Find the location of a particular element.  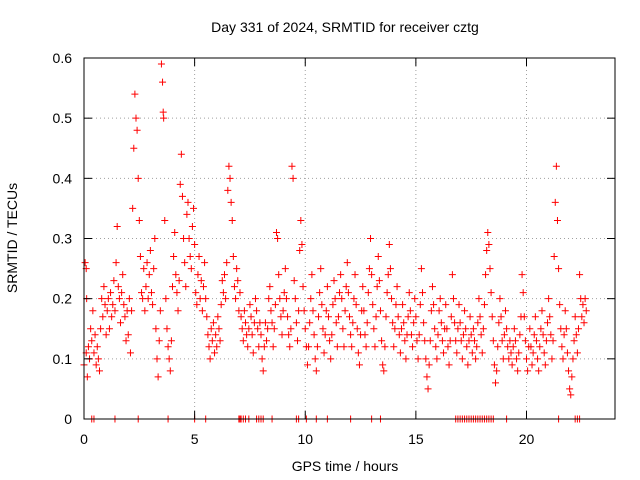

y-tick-label: 0 is located at coordinates (68, 419).